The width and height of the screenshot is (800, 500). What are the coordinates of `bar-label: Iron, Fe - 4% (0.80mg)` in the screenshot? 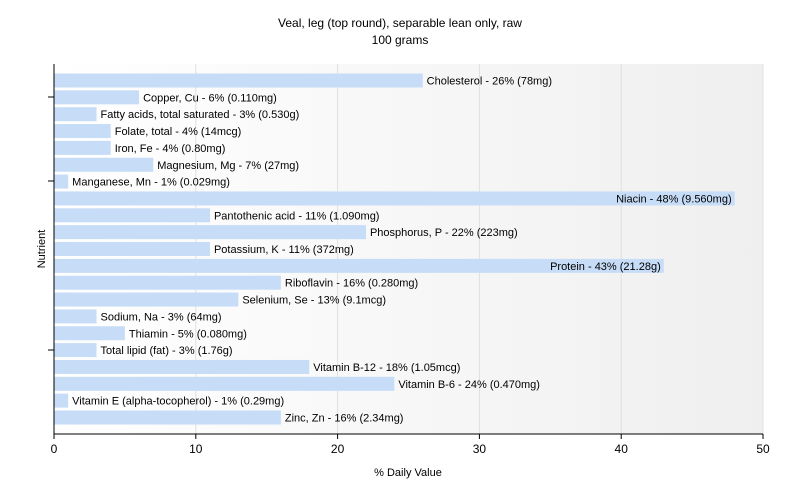 It's located at (170, 149).